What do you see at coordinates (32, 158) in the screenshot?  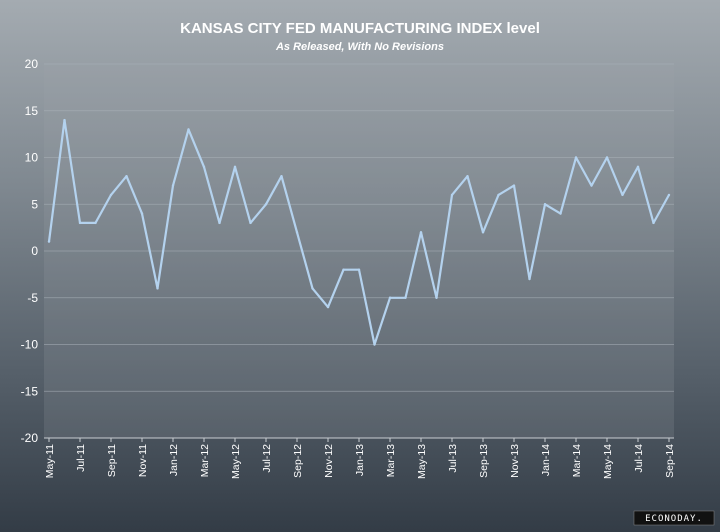 I see `y-tick-label: 10` at bounding box center [32, 158].